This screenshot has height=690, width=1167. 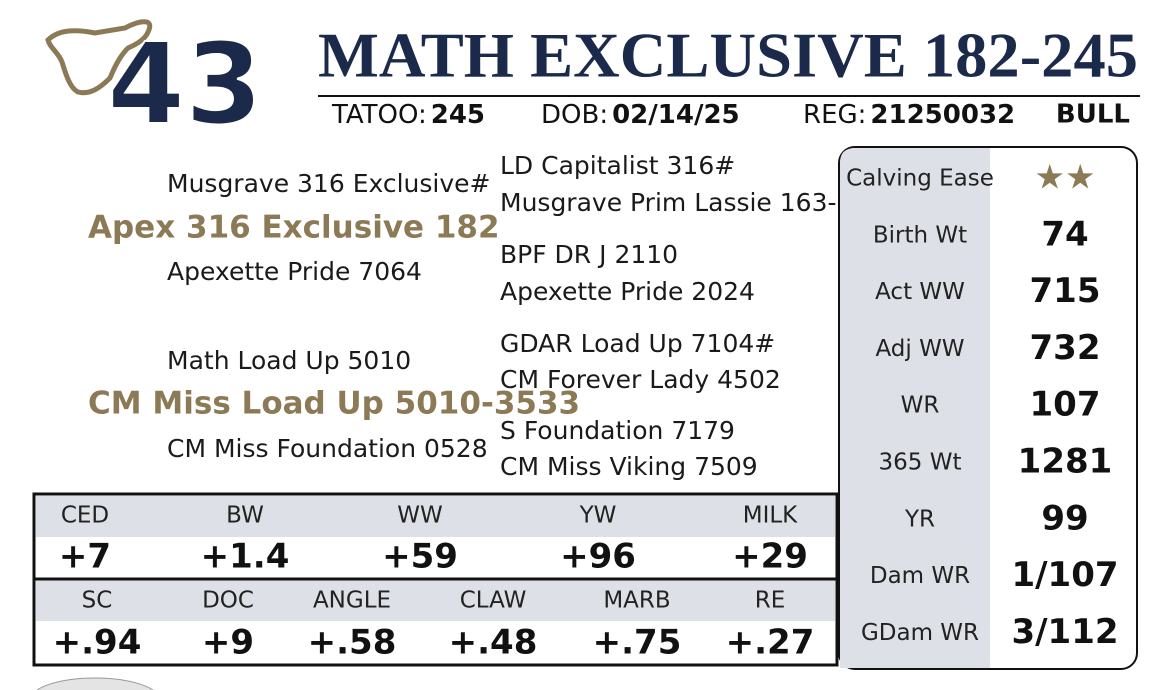 What do you see at coordinates (245, 557) in the screenshot?
I see `epd-value: +1.4` at bounding box center [245, 557].